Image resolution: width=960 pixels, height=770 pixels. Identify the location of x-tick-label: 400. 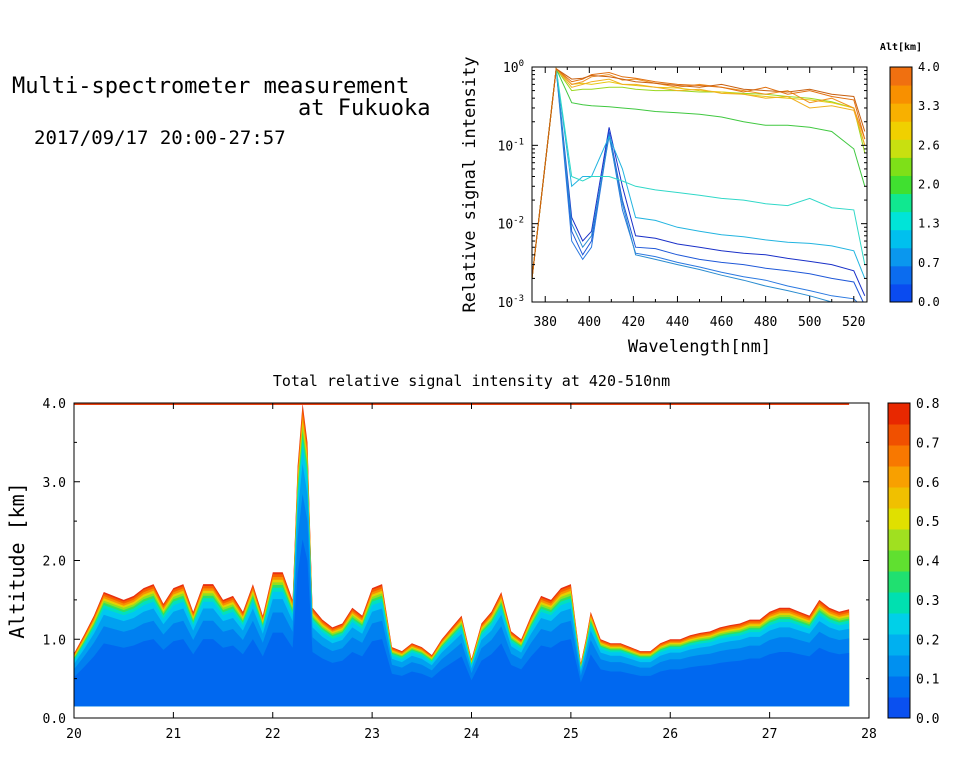
(589, 322).